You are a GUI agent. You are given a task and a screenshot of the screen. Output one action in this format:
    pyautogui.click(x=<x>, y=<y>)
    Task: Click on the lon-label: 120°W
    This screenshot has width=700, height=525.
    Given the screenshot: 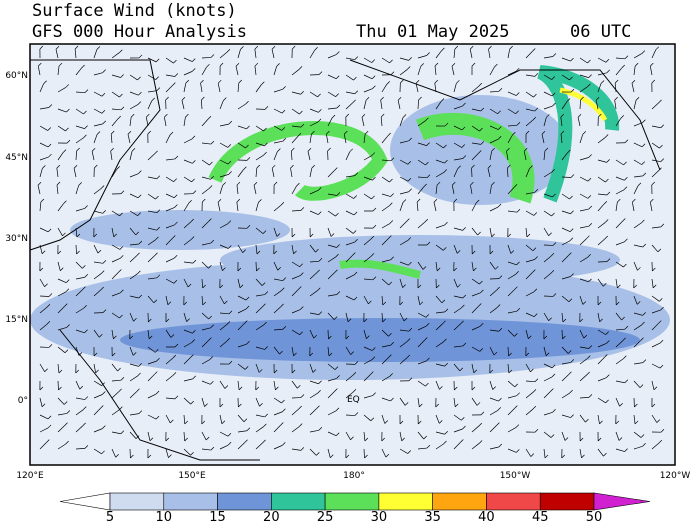 What is the action you would take?
    pyautogui.click(x=675, y=476)
    